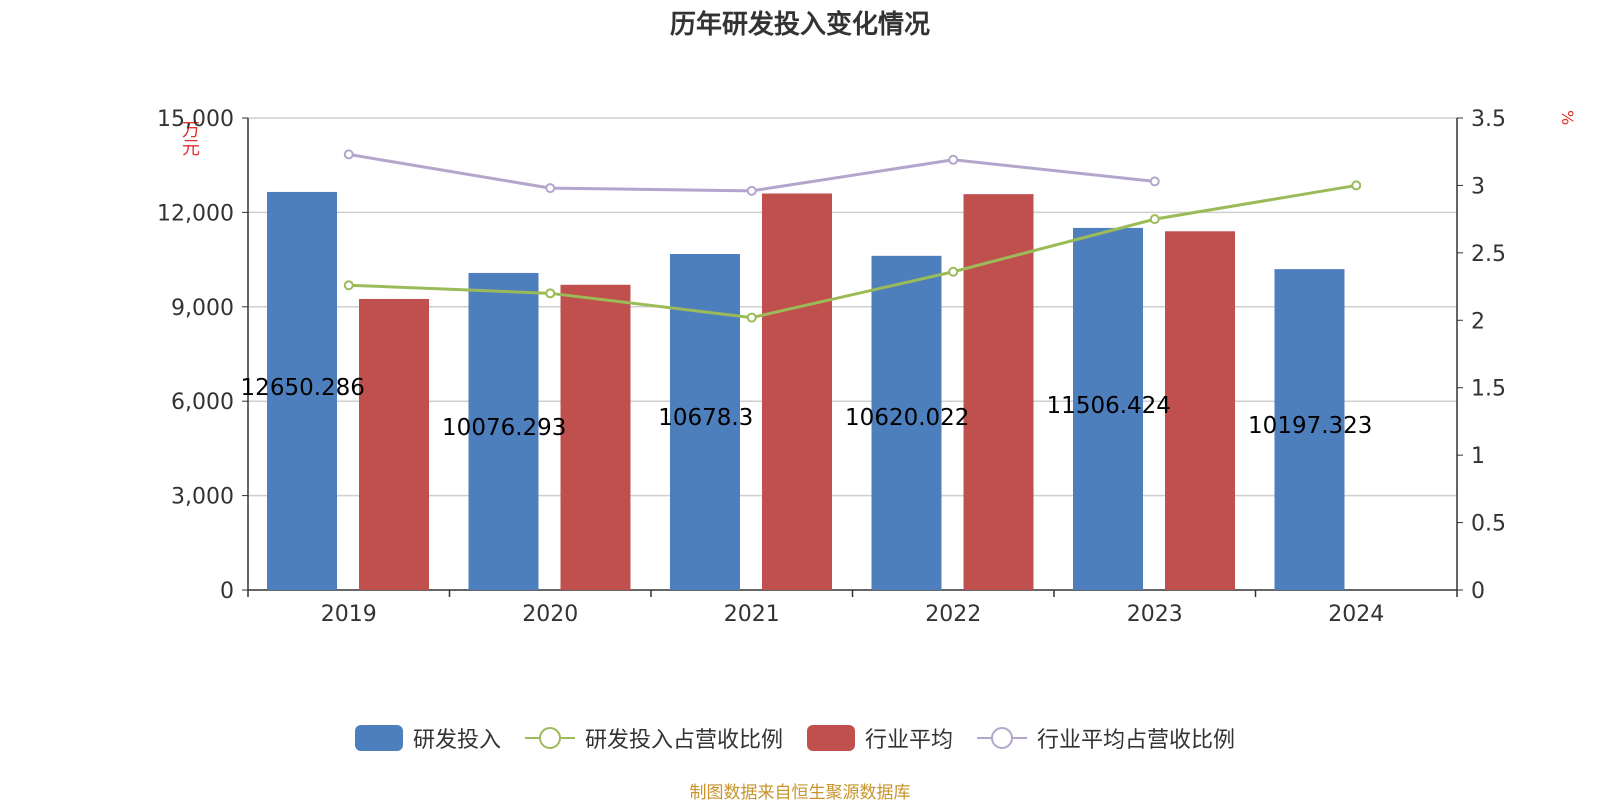  What do you see at coordinates (1136, 740) in the screenshot?
I see `legend-label-industry-ratio: 行业平均占营收比例` at bounding box center [1136, 740].